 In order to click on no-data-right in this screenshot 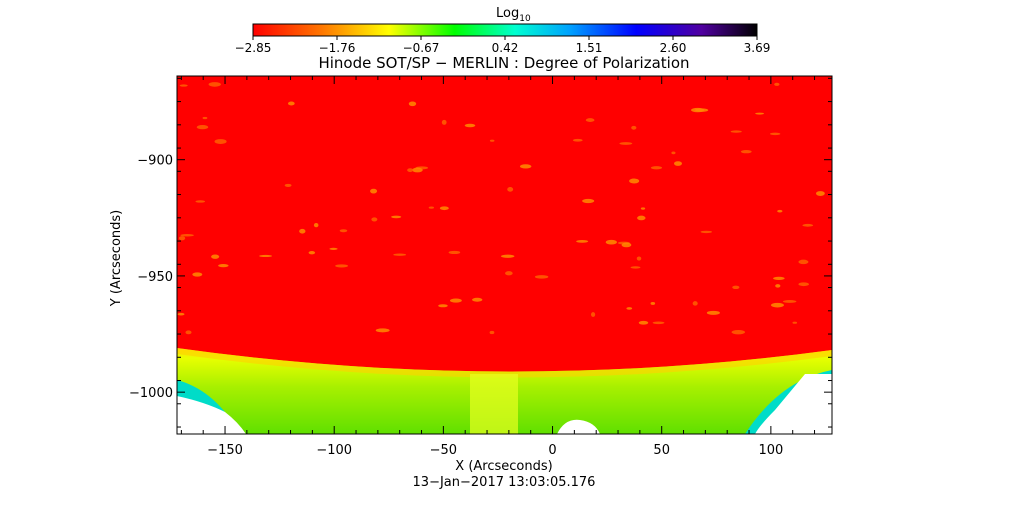, I will do `click(793, 404)`.